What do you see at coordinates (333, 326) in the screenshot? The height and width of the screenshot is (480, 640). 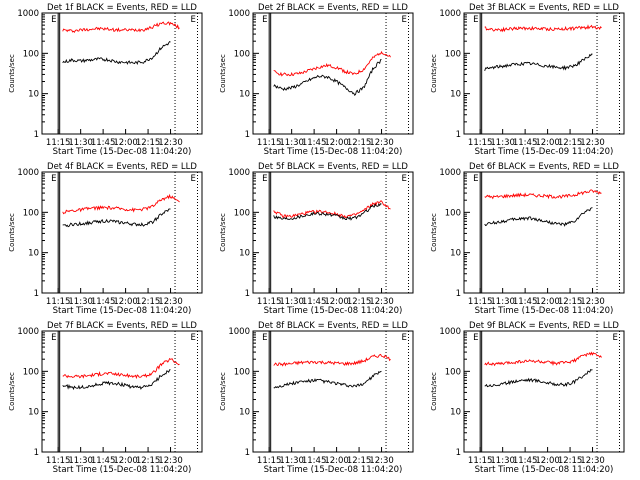 I see `panel-title: Det 8f BLACK = Events, RED = LLD` at bounding box center [333, 326].